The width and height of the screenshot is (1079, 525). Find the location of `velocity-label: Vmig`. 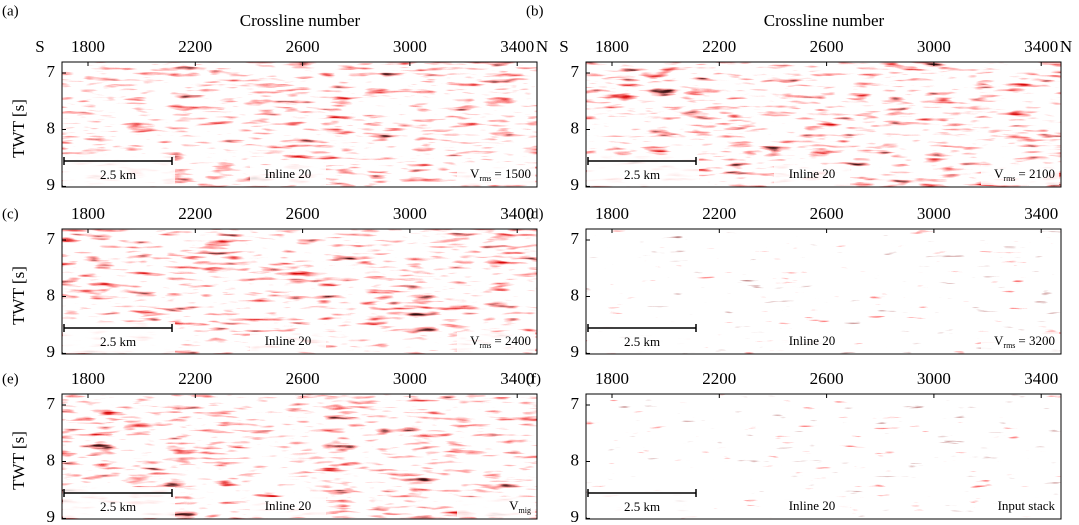

velocity-label: Vmig is located at coordinates (520, 506).